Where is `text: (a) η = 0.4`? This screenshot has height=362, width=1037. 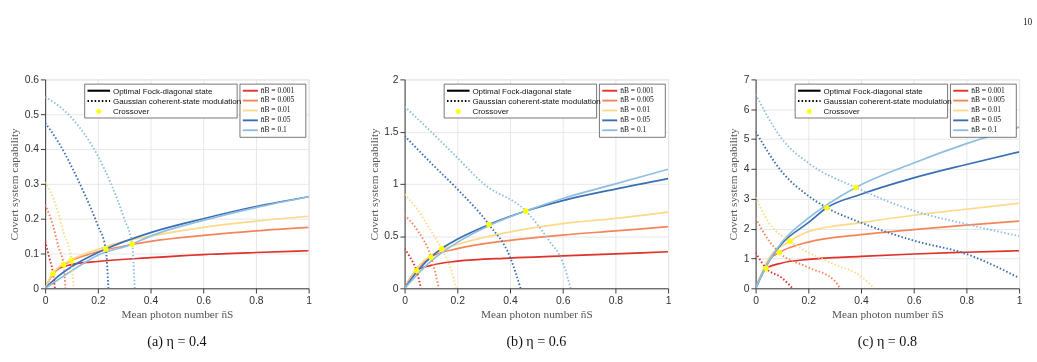 text: (a) η = 0.4 is located at coordinates (177, 341).